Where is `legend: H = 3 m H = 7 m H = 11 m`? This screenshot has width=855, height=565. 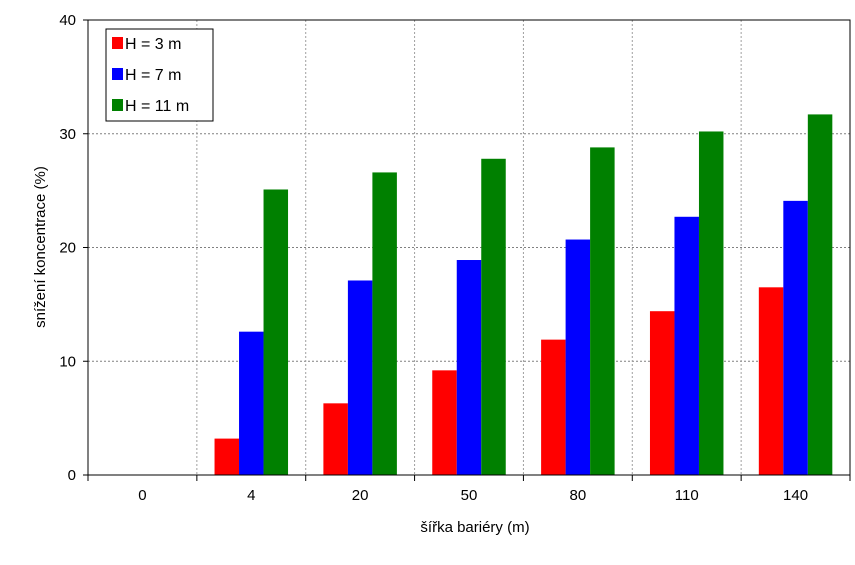 legend: H = 3 m H = 7 m H = 11 m is located at coordinates (159, 75).